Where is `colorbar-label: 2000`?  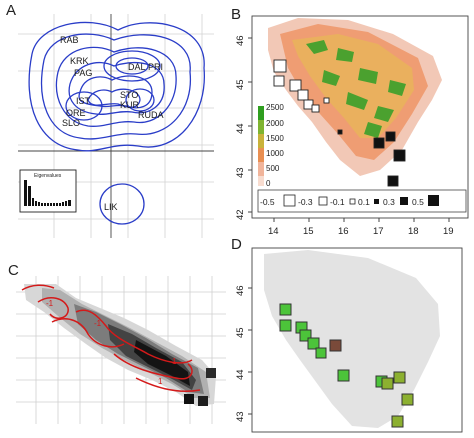 colorbar-label: 2000 is located at coordinates (275, 123).